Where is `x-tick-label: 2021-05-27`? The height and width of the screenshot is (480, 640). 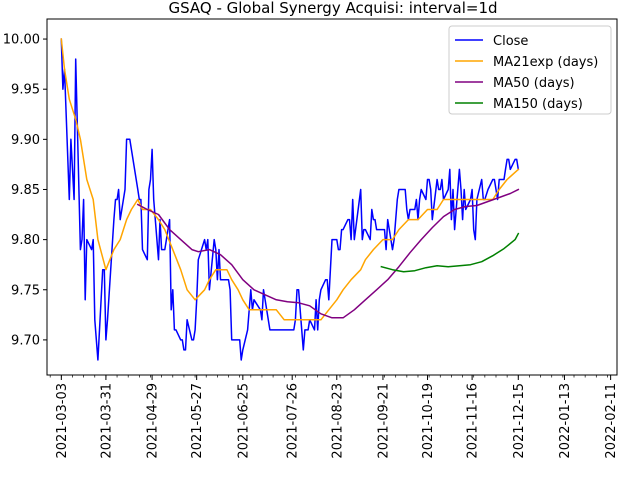
x-tick-label: 2021-05-27 is located at coordinates (197, 421).